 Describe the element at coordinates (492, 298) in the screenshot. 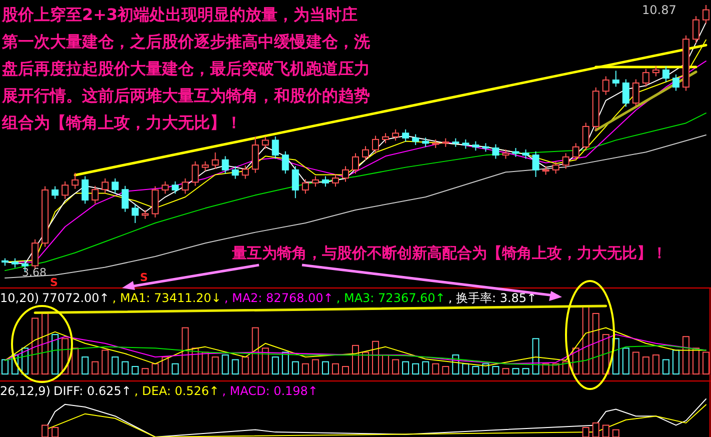

I see `annotation: , 换手率: 3.85↑` at that location.